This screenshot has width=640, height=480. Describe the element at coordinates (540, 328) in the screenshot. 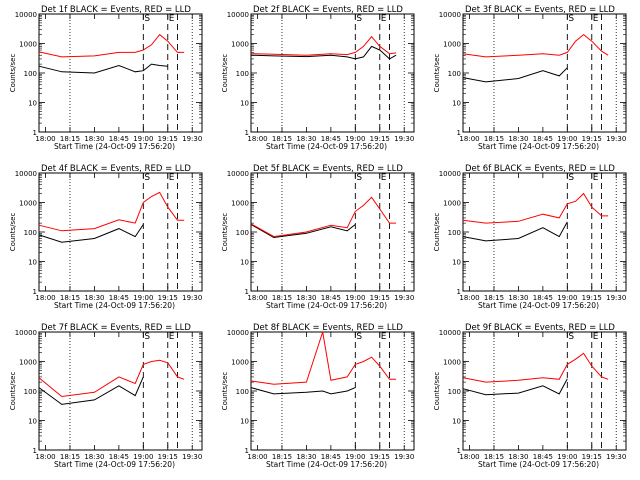

I see `panel-title: Det 9f BLACK = Events, RED = LLD` at that location.